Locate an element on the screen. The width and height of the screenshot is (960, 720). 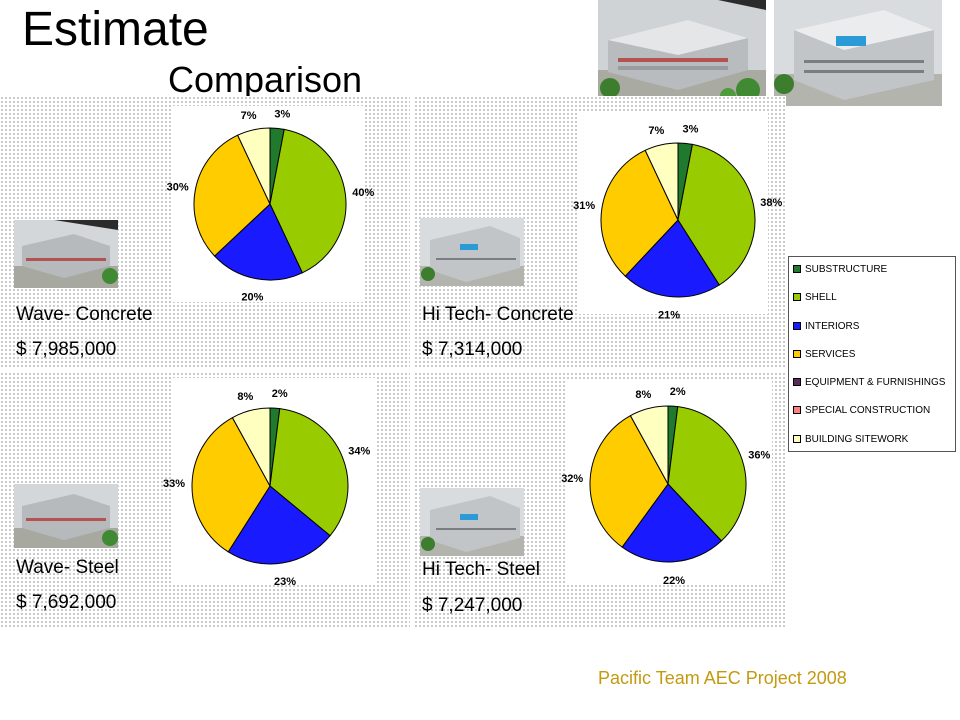
pie-data-label: 30% is located at coordinates (178, 187).